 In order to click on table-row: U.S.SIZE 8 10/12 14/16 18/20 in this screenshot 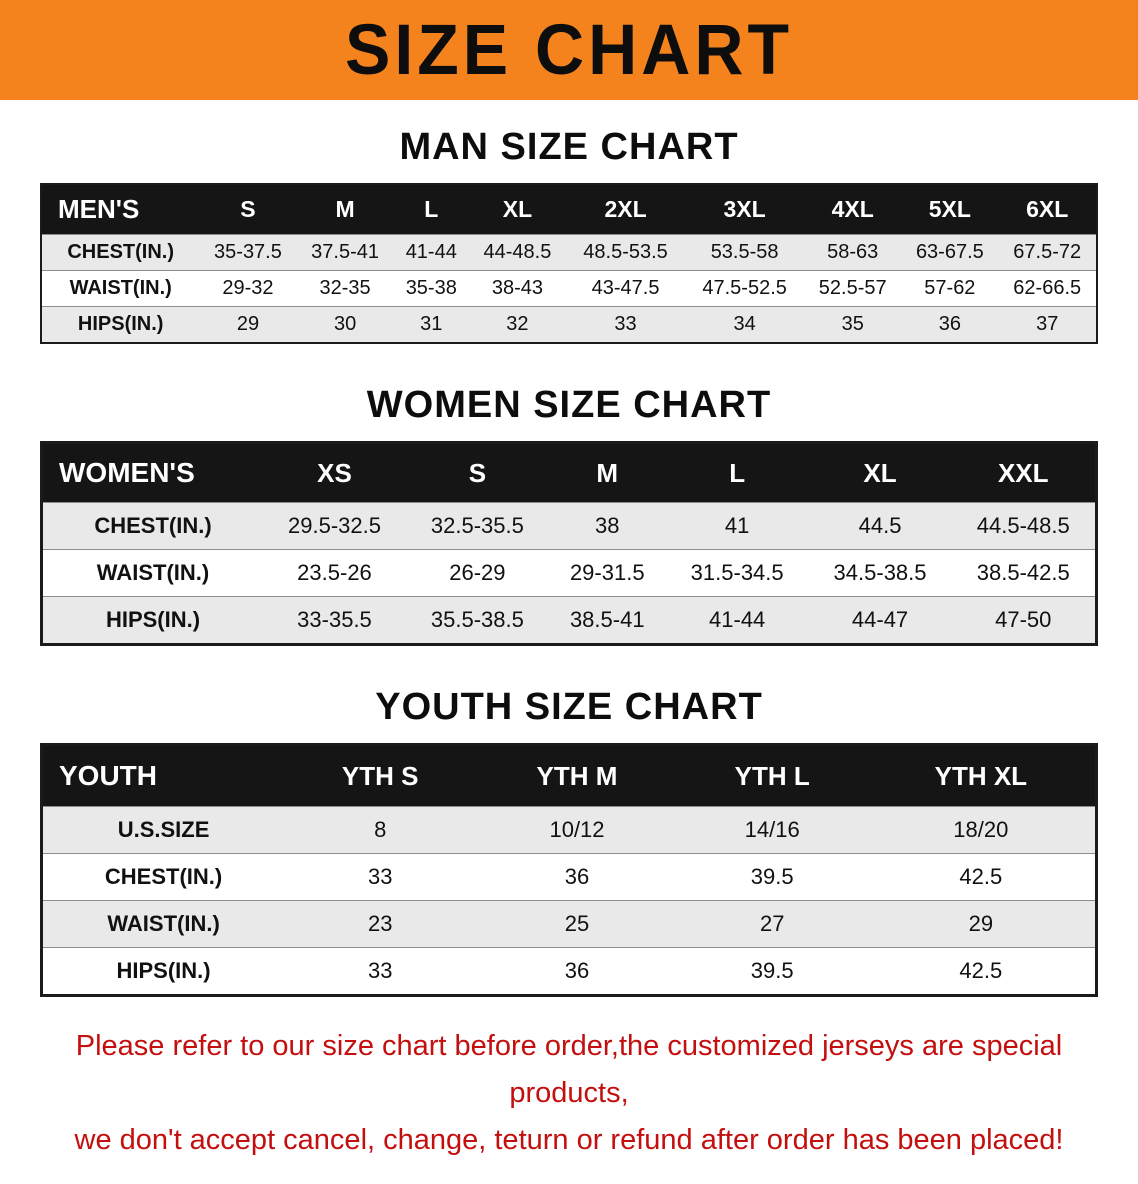, I will do `click(569, 830)`.